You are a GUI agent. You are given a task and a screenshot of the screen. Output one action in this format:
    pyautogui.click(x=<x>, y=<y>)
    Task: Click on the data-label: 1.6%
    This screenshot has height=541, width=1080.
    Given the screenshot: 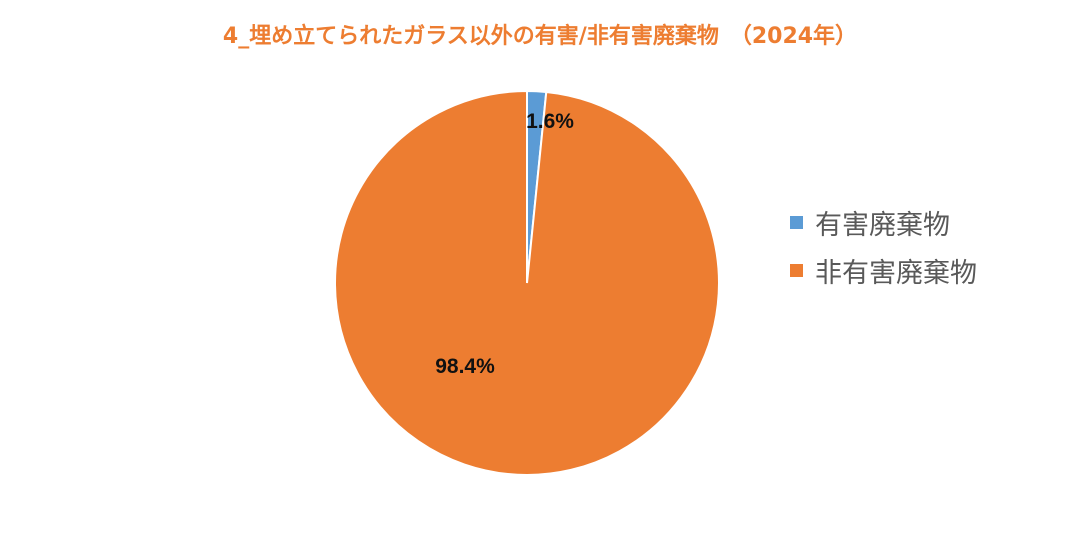 What is the action you would take?
    pyautogui.click(x=550, y=121)
    